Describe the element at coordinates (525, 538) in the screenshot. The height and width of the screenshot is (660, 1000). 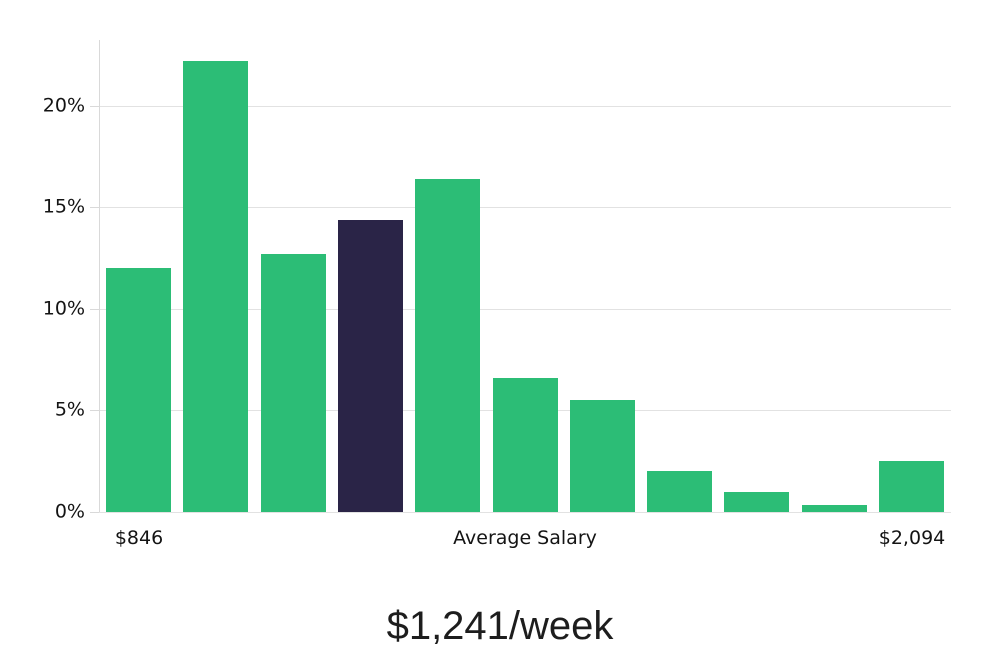
I see `x-axis-label: Average Salary` at that location.